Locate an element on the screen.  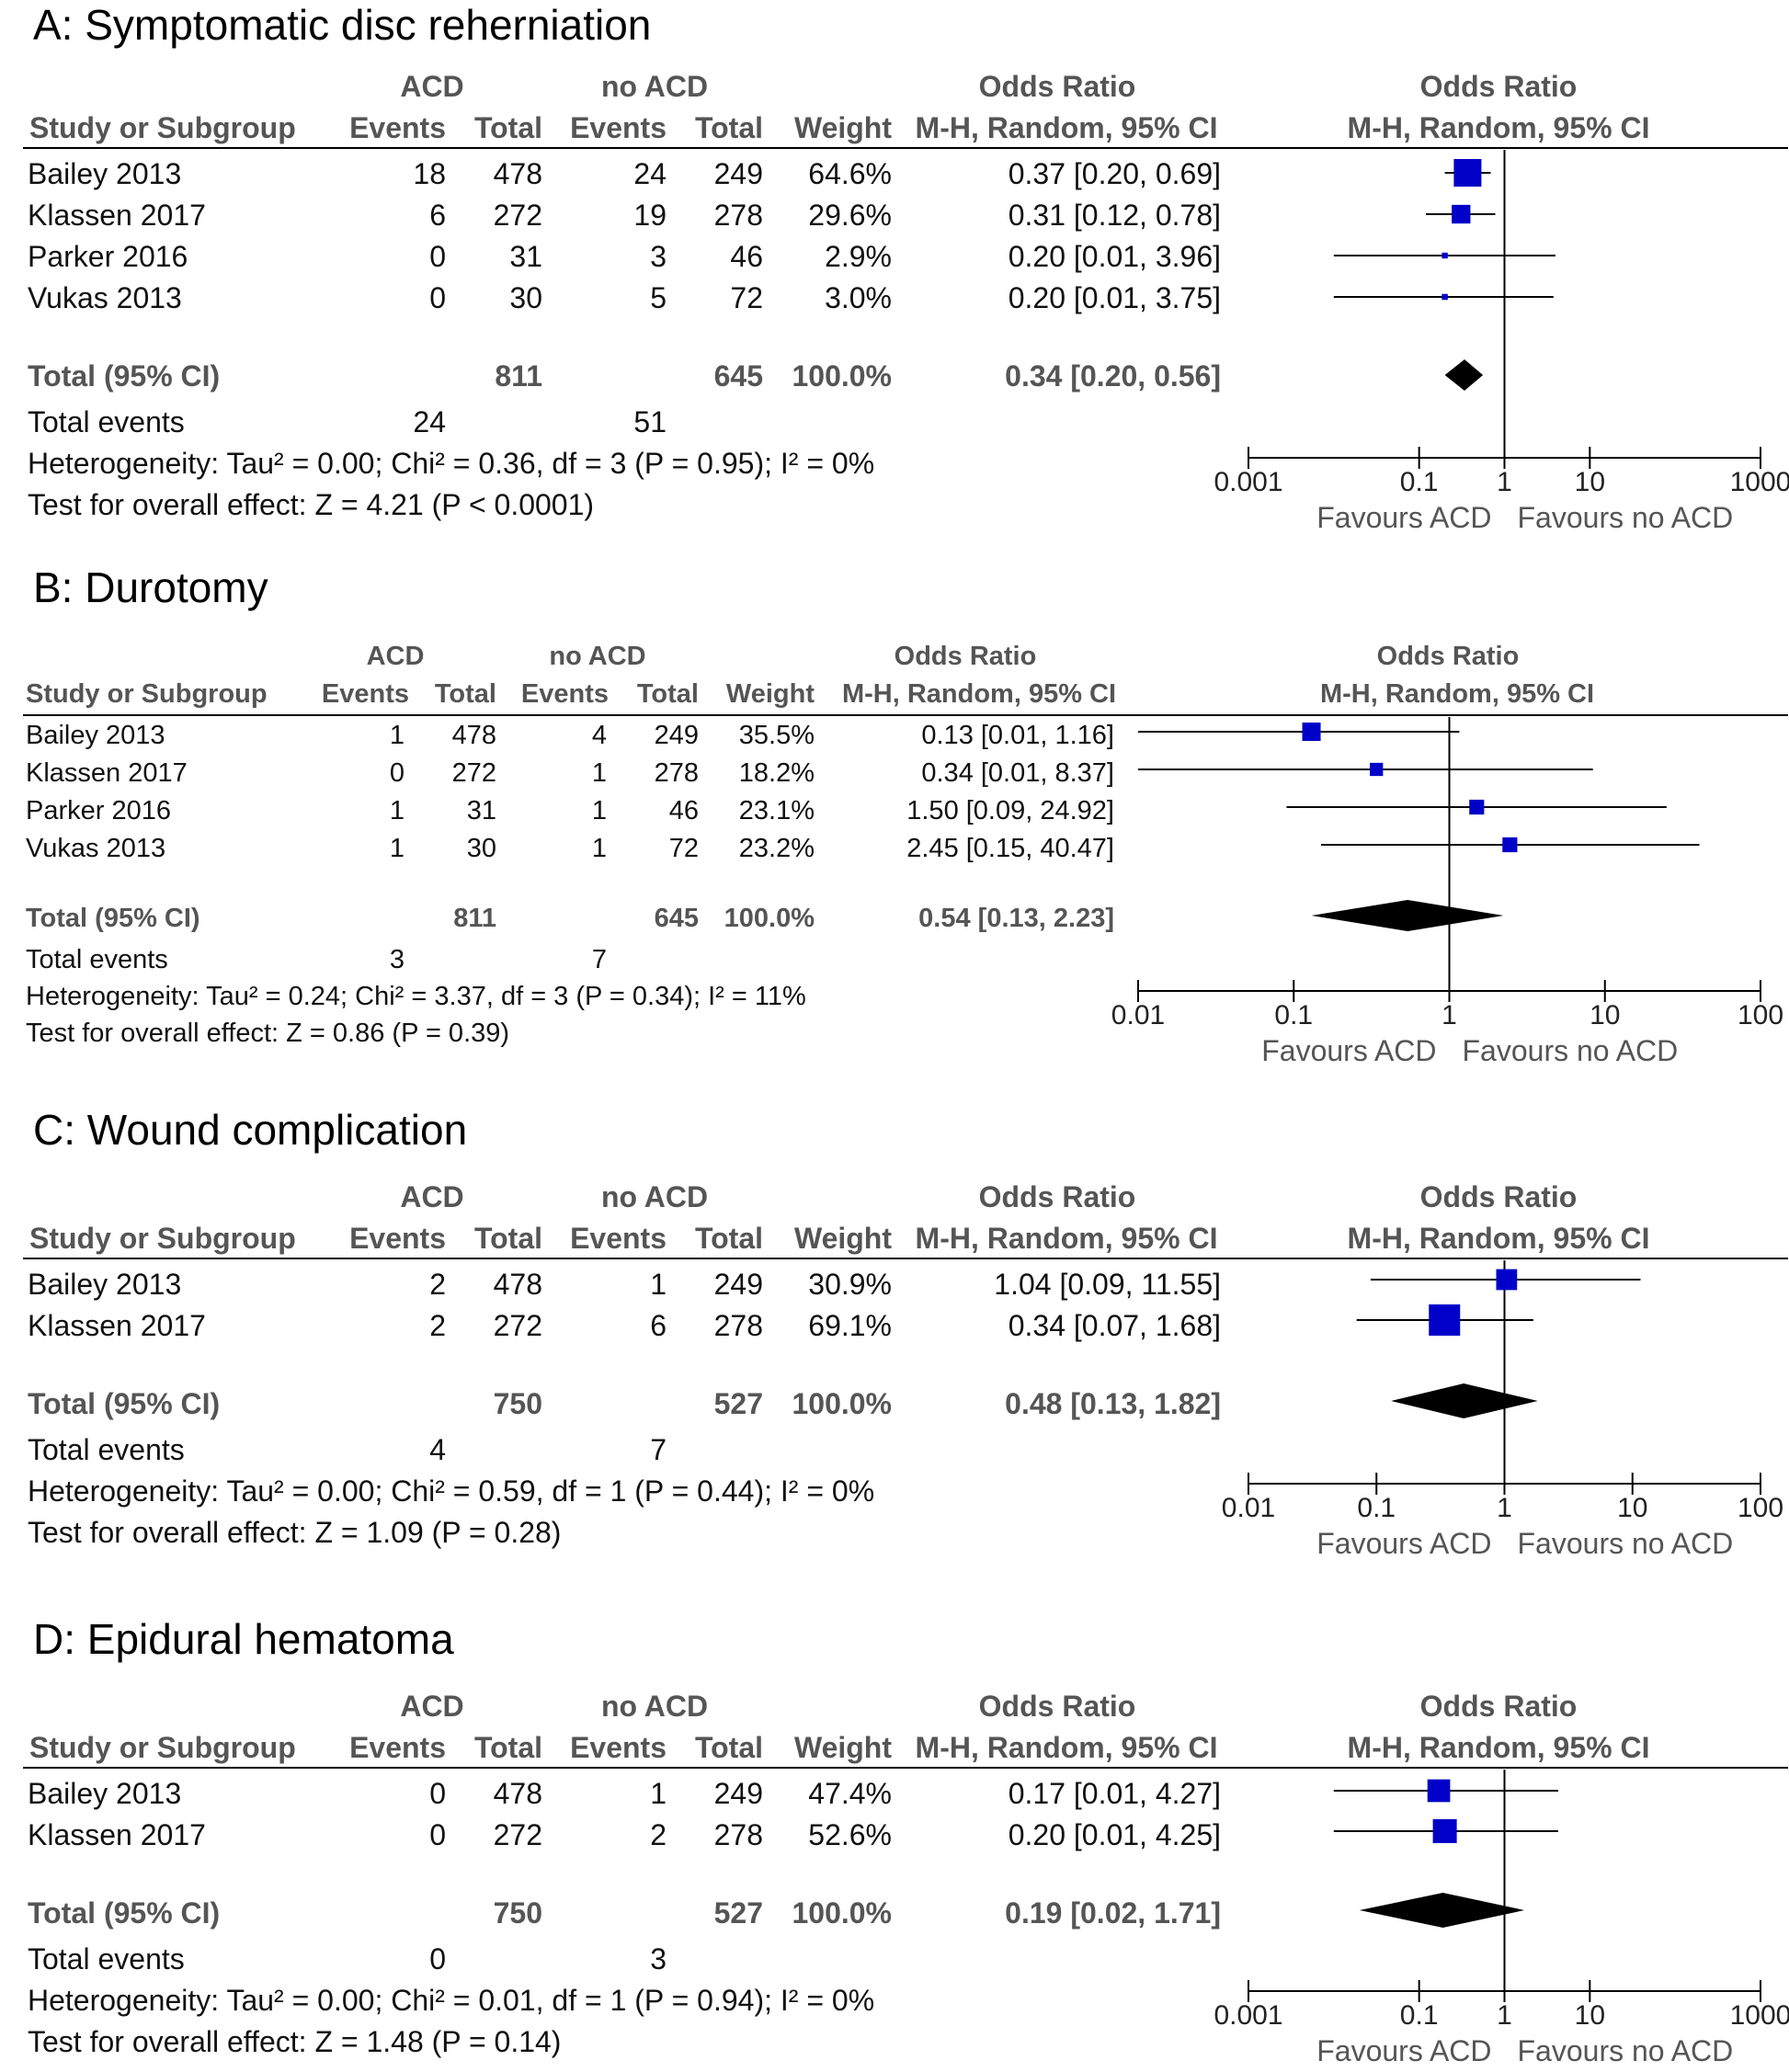
tick-label: 0.01 is located at coordinates (1248, 1508).